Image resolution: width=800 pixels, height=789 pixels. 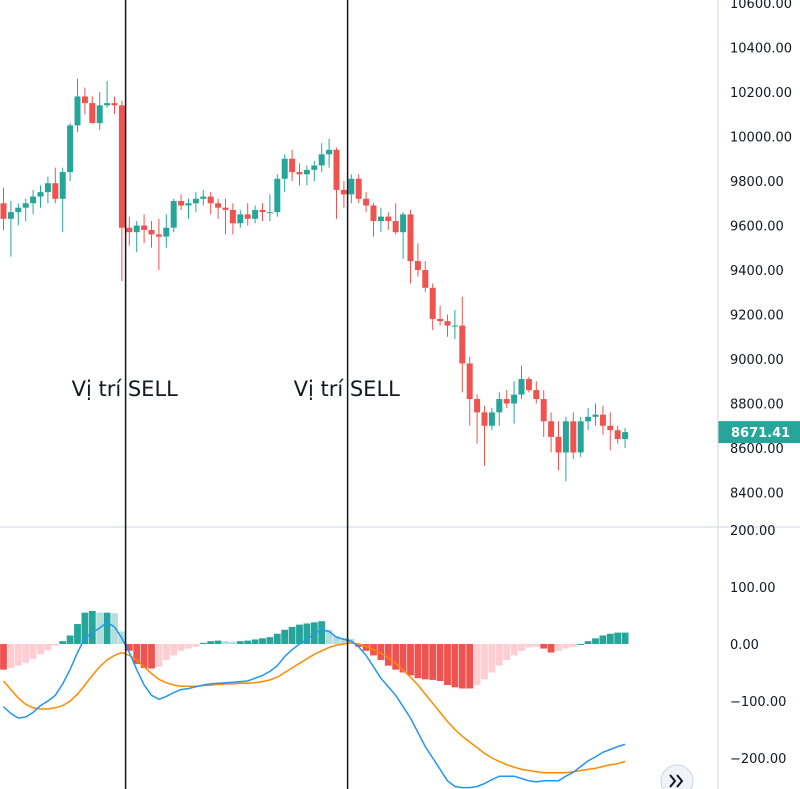 I want to click on price-tick-label: 8600.00, so click(x=757, y=449).